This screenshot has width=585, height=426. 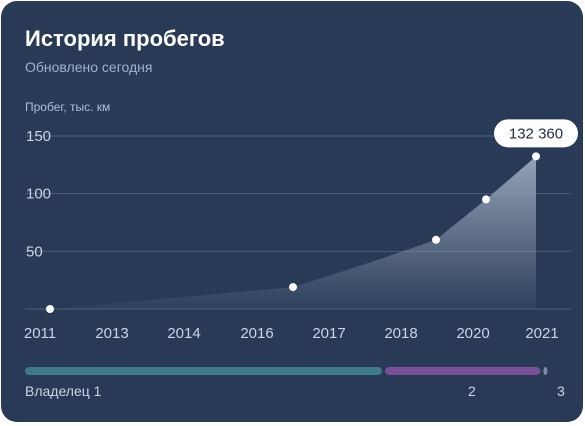 What do you see at coordinates (472, 333) in the screenshot?
I see `x-tick-label: 2020` at bounding box center [472, 333].